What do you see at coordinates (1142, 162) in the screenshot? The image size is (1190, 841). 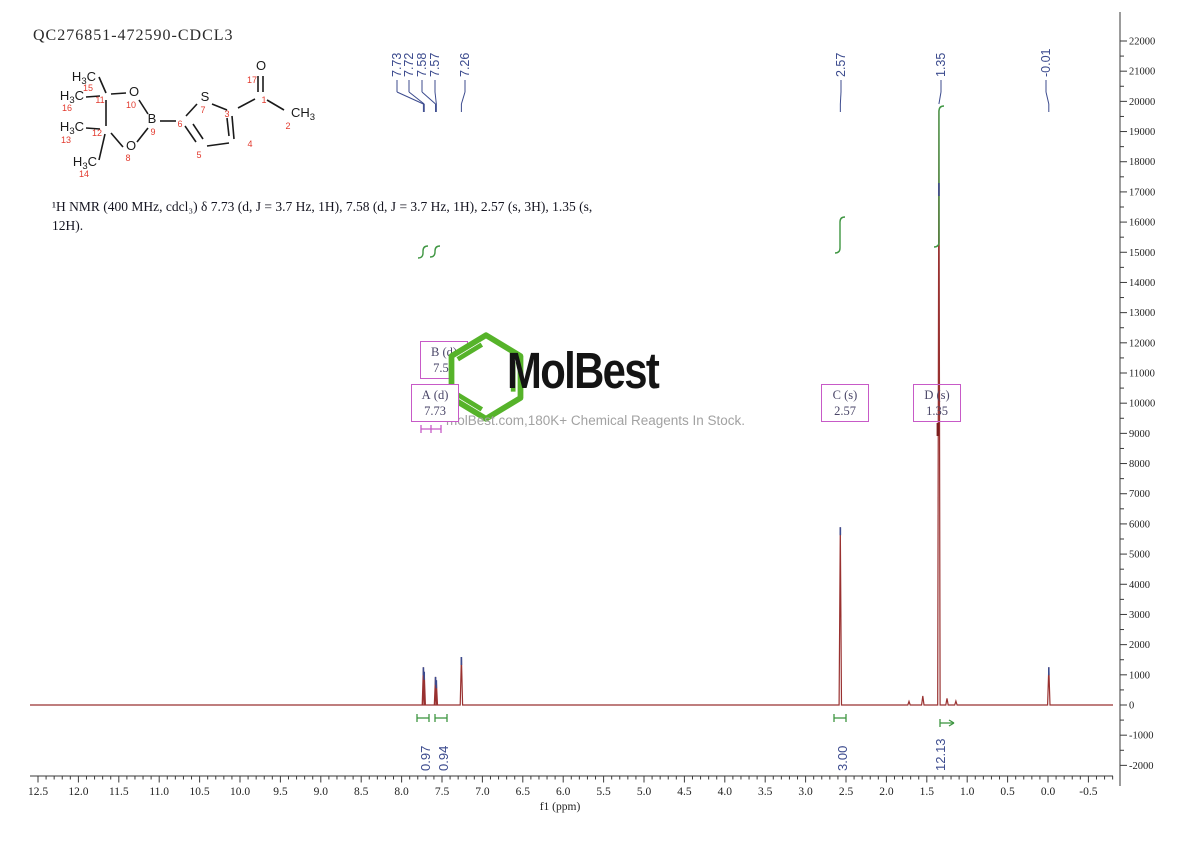 I see `y-tick-label: 18000` at bounding box center [1142, 162].